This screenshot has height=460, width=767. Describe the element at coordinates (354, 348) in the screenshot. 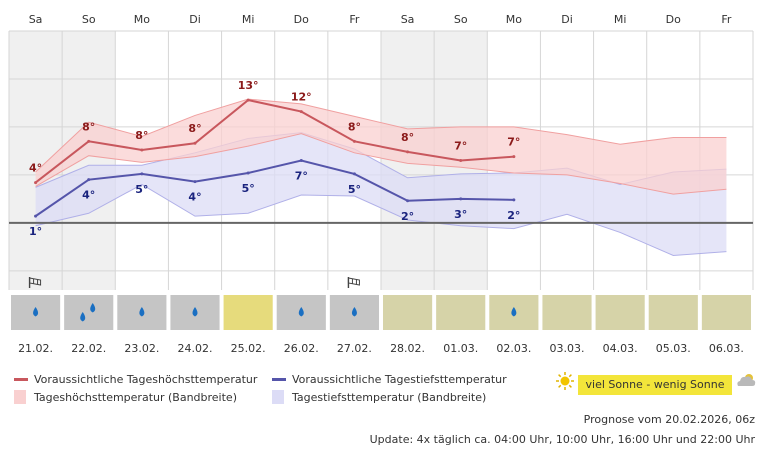

I see `date-label: 27.02.` at that location.